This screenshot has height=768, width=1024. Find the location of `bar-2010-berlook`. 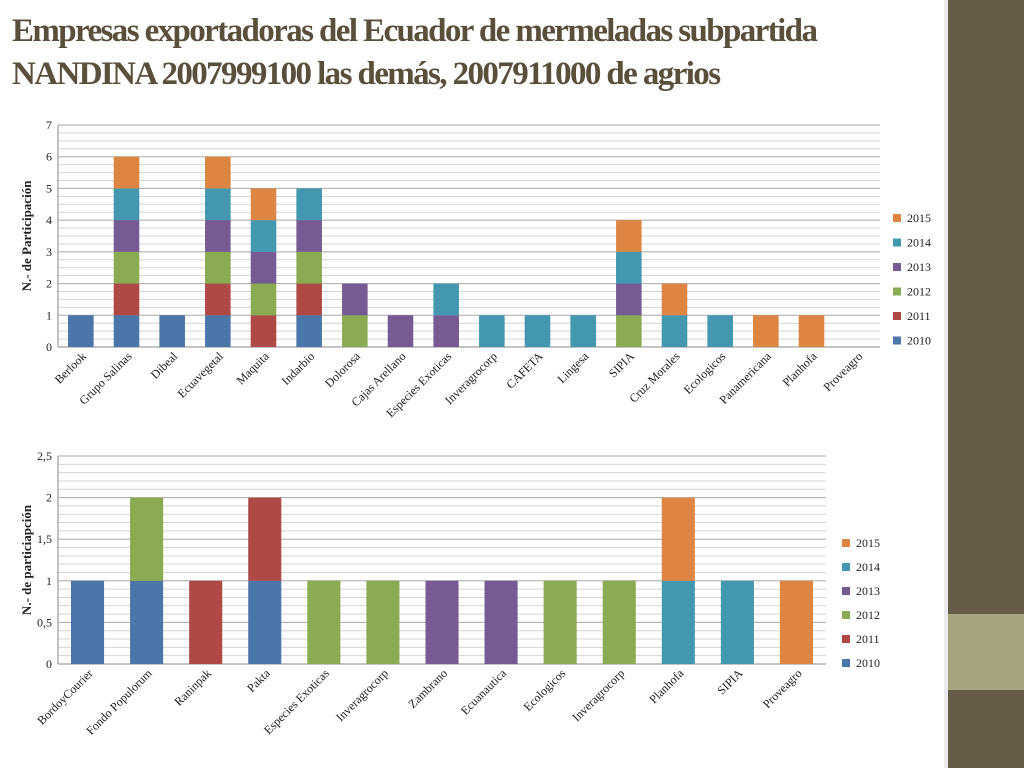

bar-2010-berlook is located at coordinates (81, 331).